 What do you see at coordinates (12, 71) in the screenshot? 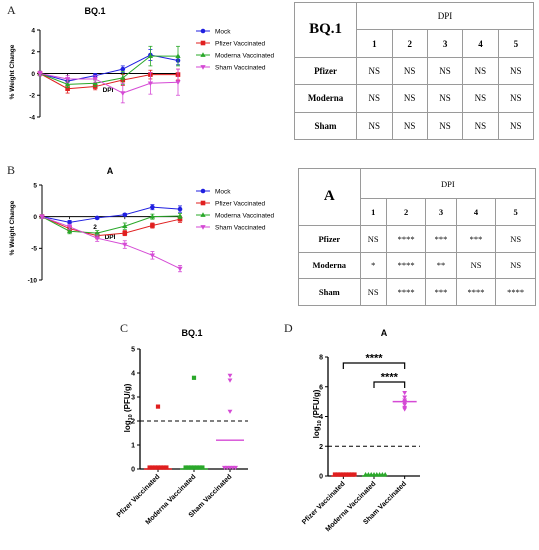
I see `y-axis-label: % Weight Change` at bounding box center [12, 71].